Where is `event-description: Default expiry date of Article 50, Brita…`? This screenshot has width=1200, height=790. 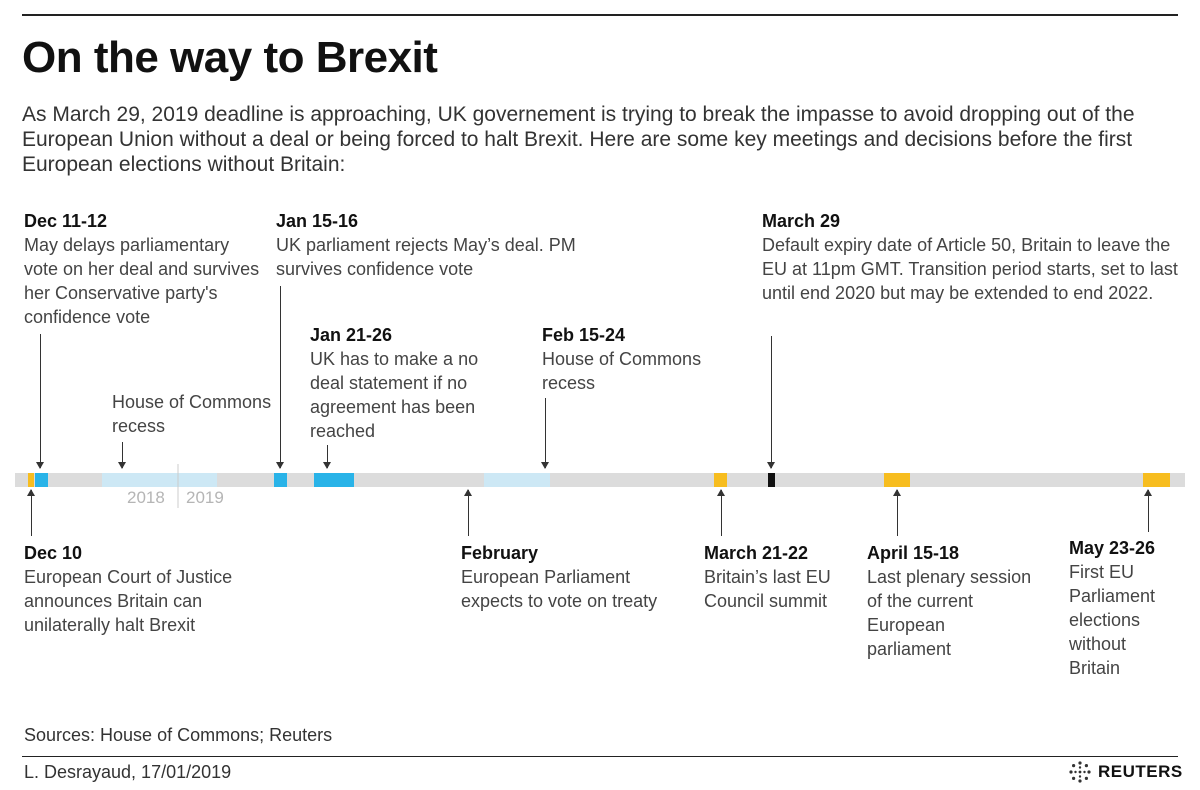
event-description: Default expiry date of Article 50, Brita… is located at coordinates (970, 269).